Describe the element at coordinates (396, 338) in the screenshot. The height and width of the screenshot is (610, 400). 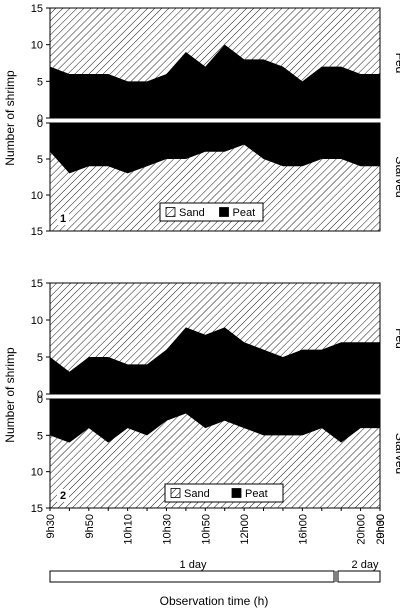
I see `fed-label-panel-2: Fed` at that location.